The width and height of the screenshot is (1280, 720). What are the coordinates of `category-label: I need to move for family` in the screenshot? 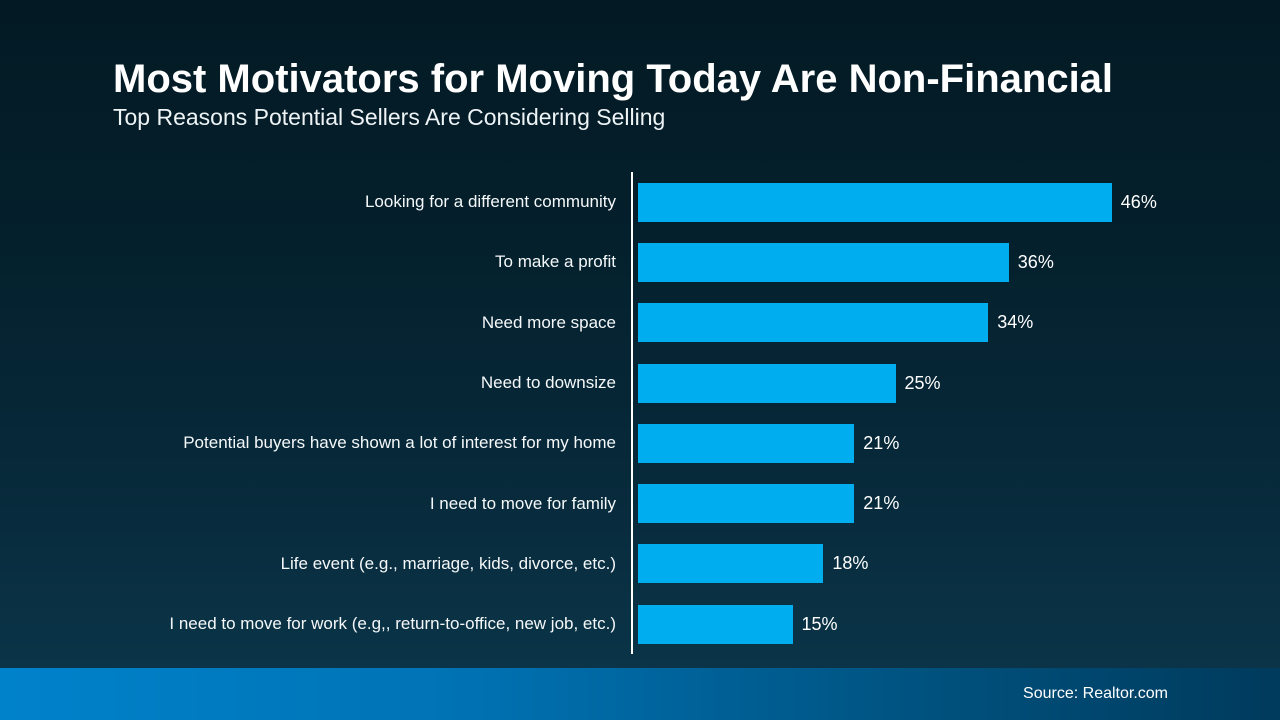 It's located at (522, 503).